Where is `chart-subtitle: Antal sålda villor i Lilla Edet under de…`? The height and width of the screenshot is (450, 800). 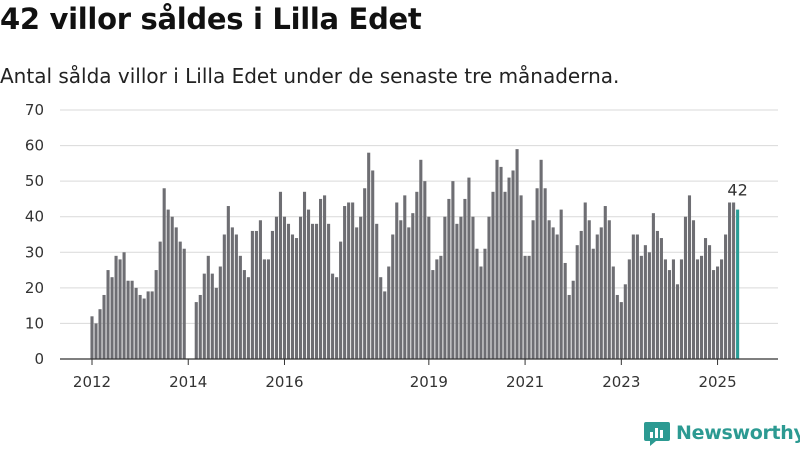
chart-subtitle: Antal sålda villor i Lilla Edet under de… is located at coordinates (310, 76).